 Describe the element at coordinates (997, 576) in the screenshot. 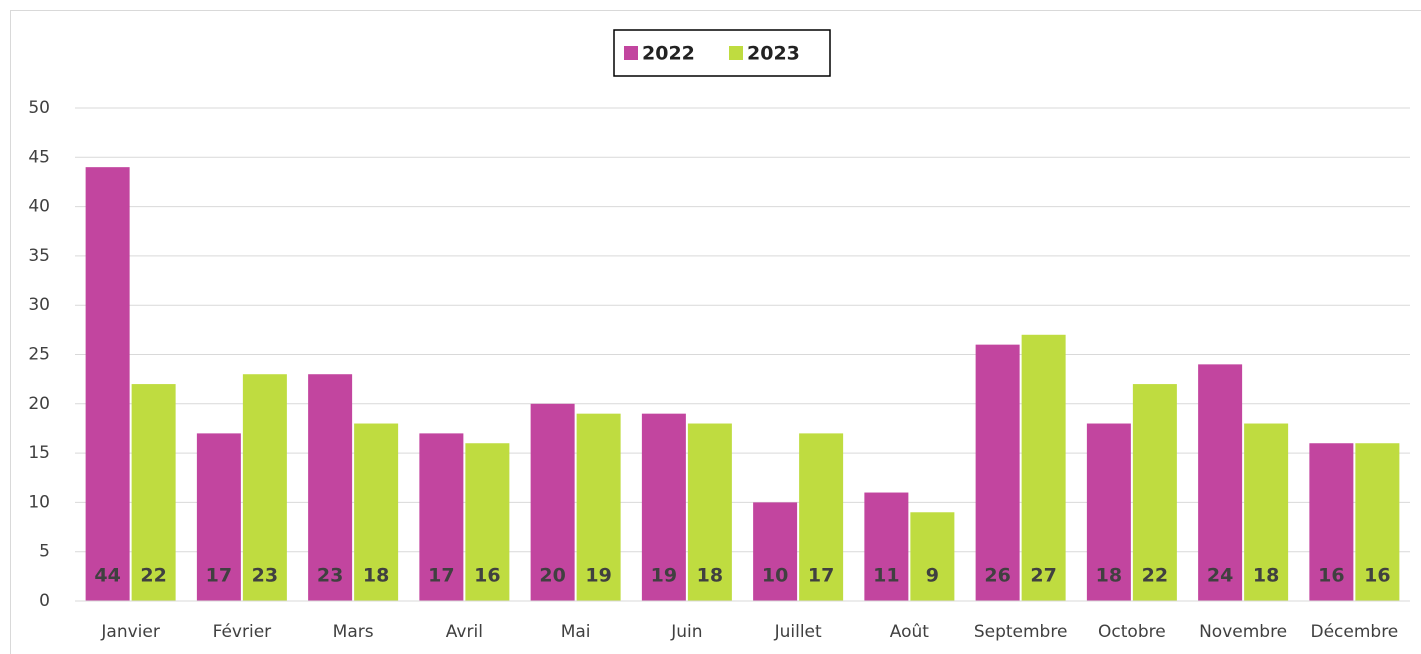

I see `data-label: 26` at that location.